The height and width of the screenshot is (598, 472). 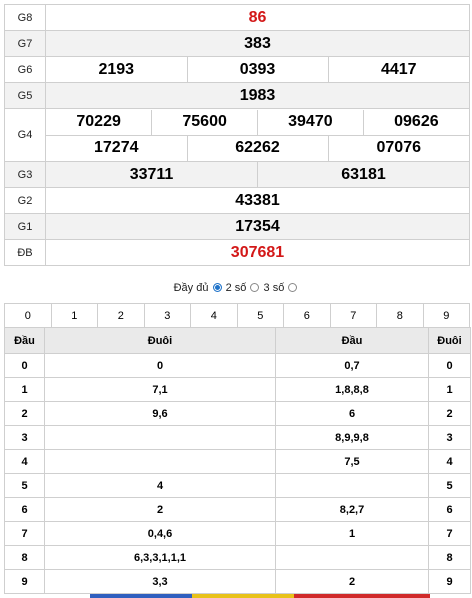 I want to click on loto-cell-head: 1,8,8,8, so click(x=352, y=389).